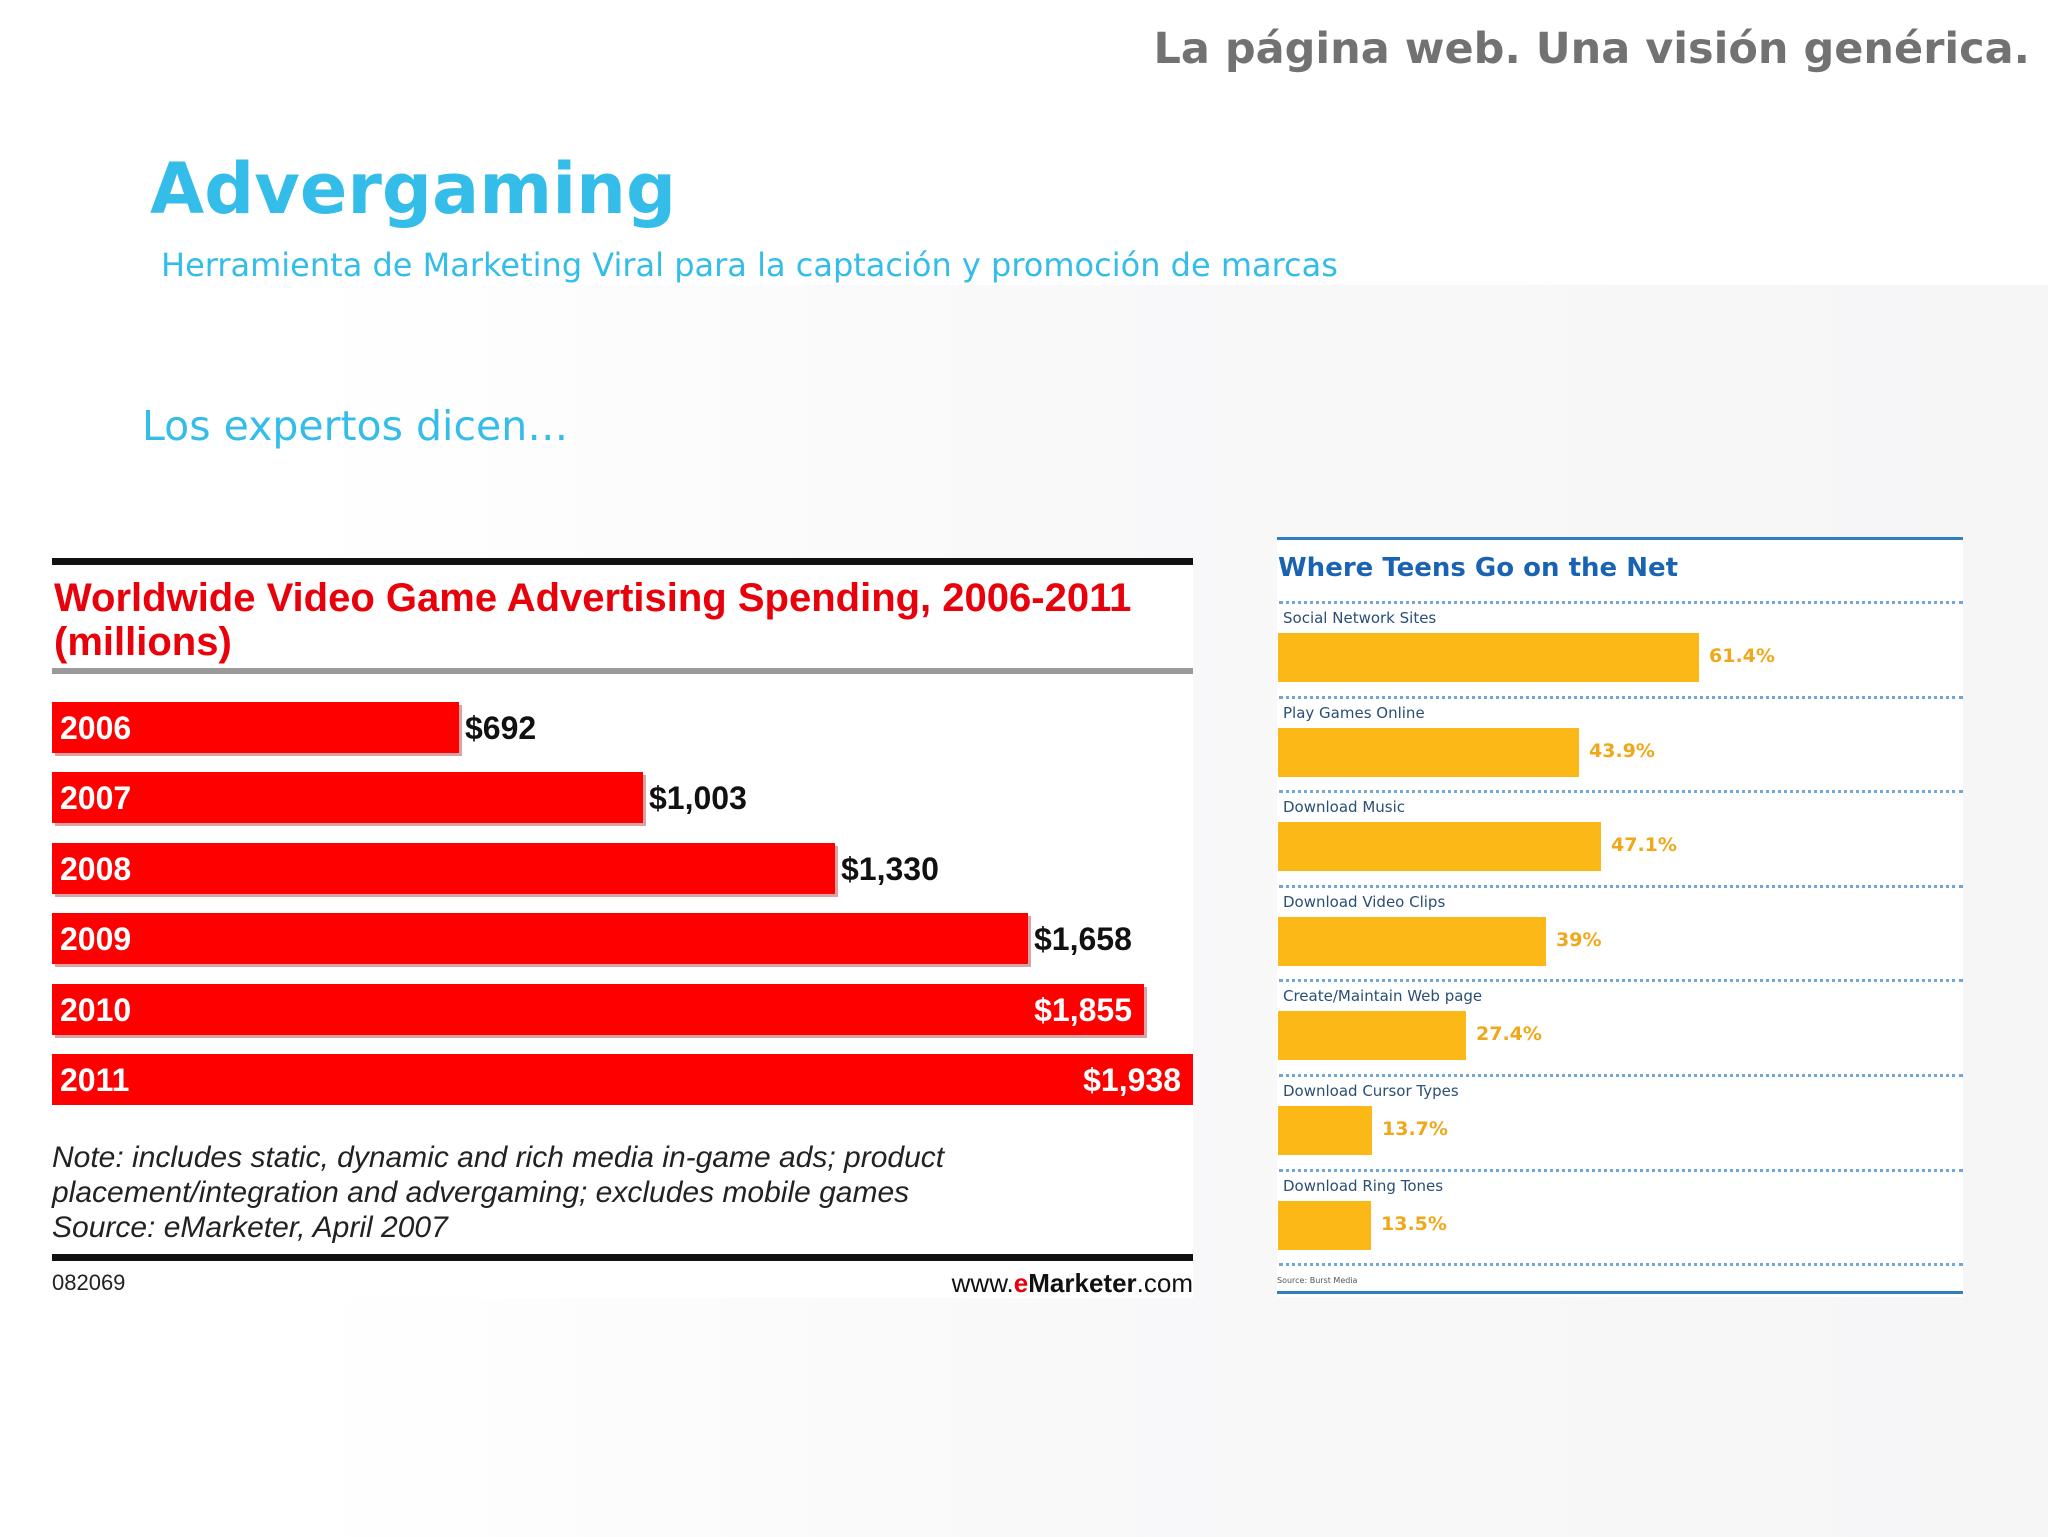  What do you see at coordinates (501, 728) in the screenshot?
I see `bar-value-label: $692` at bounding box center [501, 728].